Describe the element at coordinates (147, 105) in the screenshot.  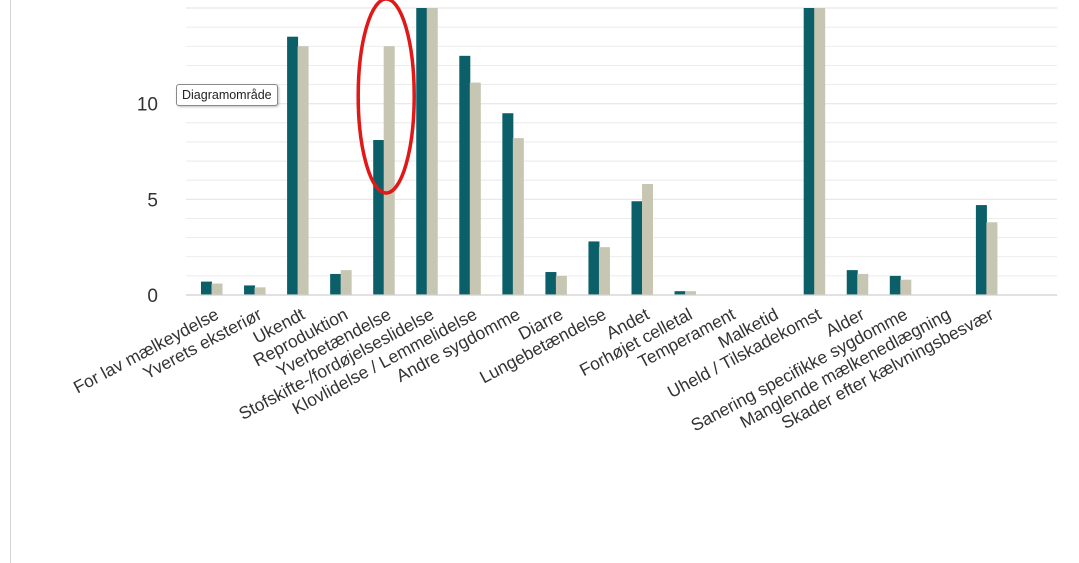
I see `y-tick-label: 10` at that location.